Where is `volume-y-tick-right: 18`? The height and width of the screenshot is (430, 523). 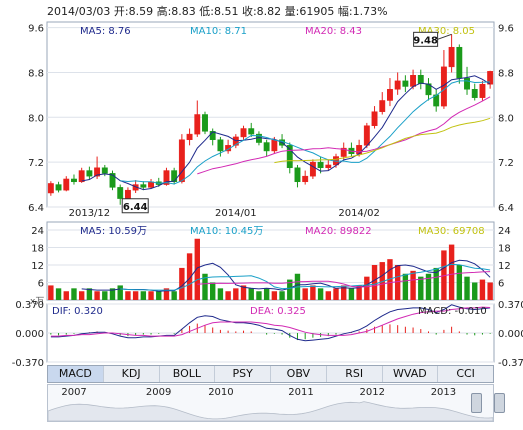 volume-y-tick-right: 18 is located at coordinates (504, 249).